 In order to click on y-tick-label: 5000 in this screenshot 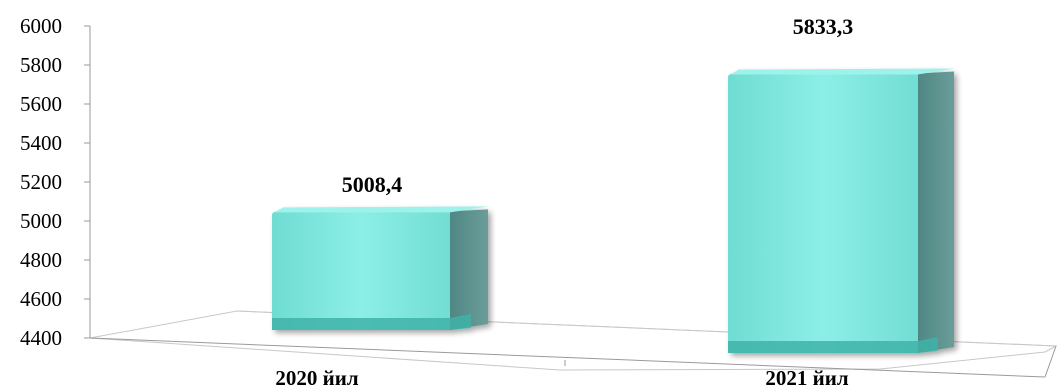, I will do `click(41, 221)`.